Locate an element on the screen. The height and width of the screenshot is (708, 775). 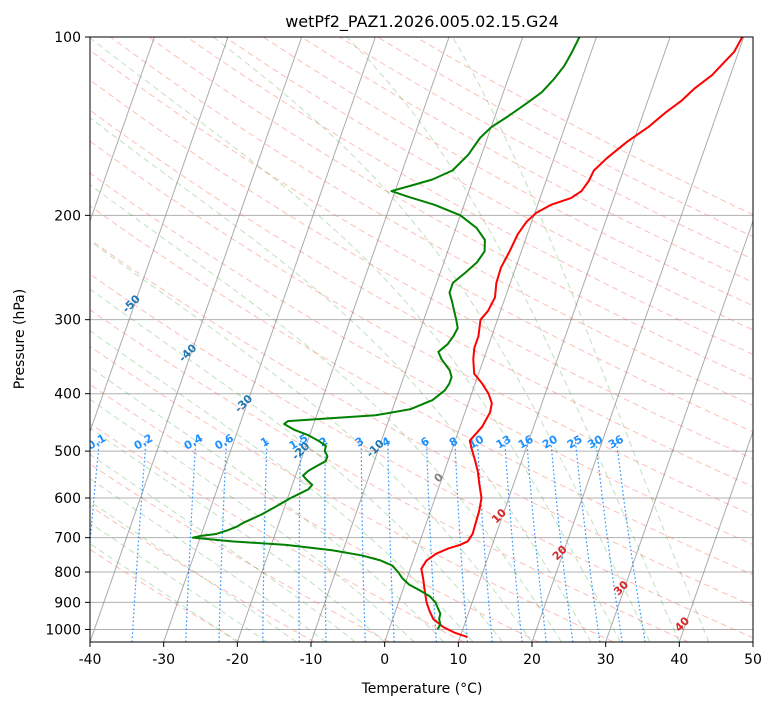
chart-title: wetPf2_PAZ1.2026.005.02.15.G24 is located at coordinates (422, 22).